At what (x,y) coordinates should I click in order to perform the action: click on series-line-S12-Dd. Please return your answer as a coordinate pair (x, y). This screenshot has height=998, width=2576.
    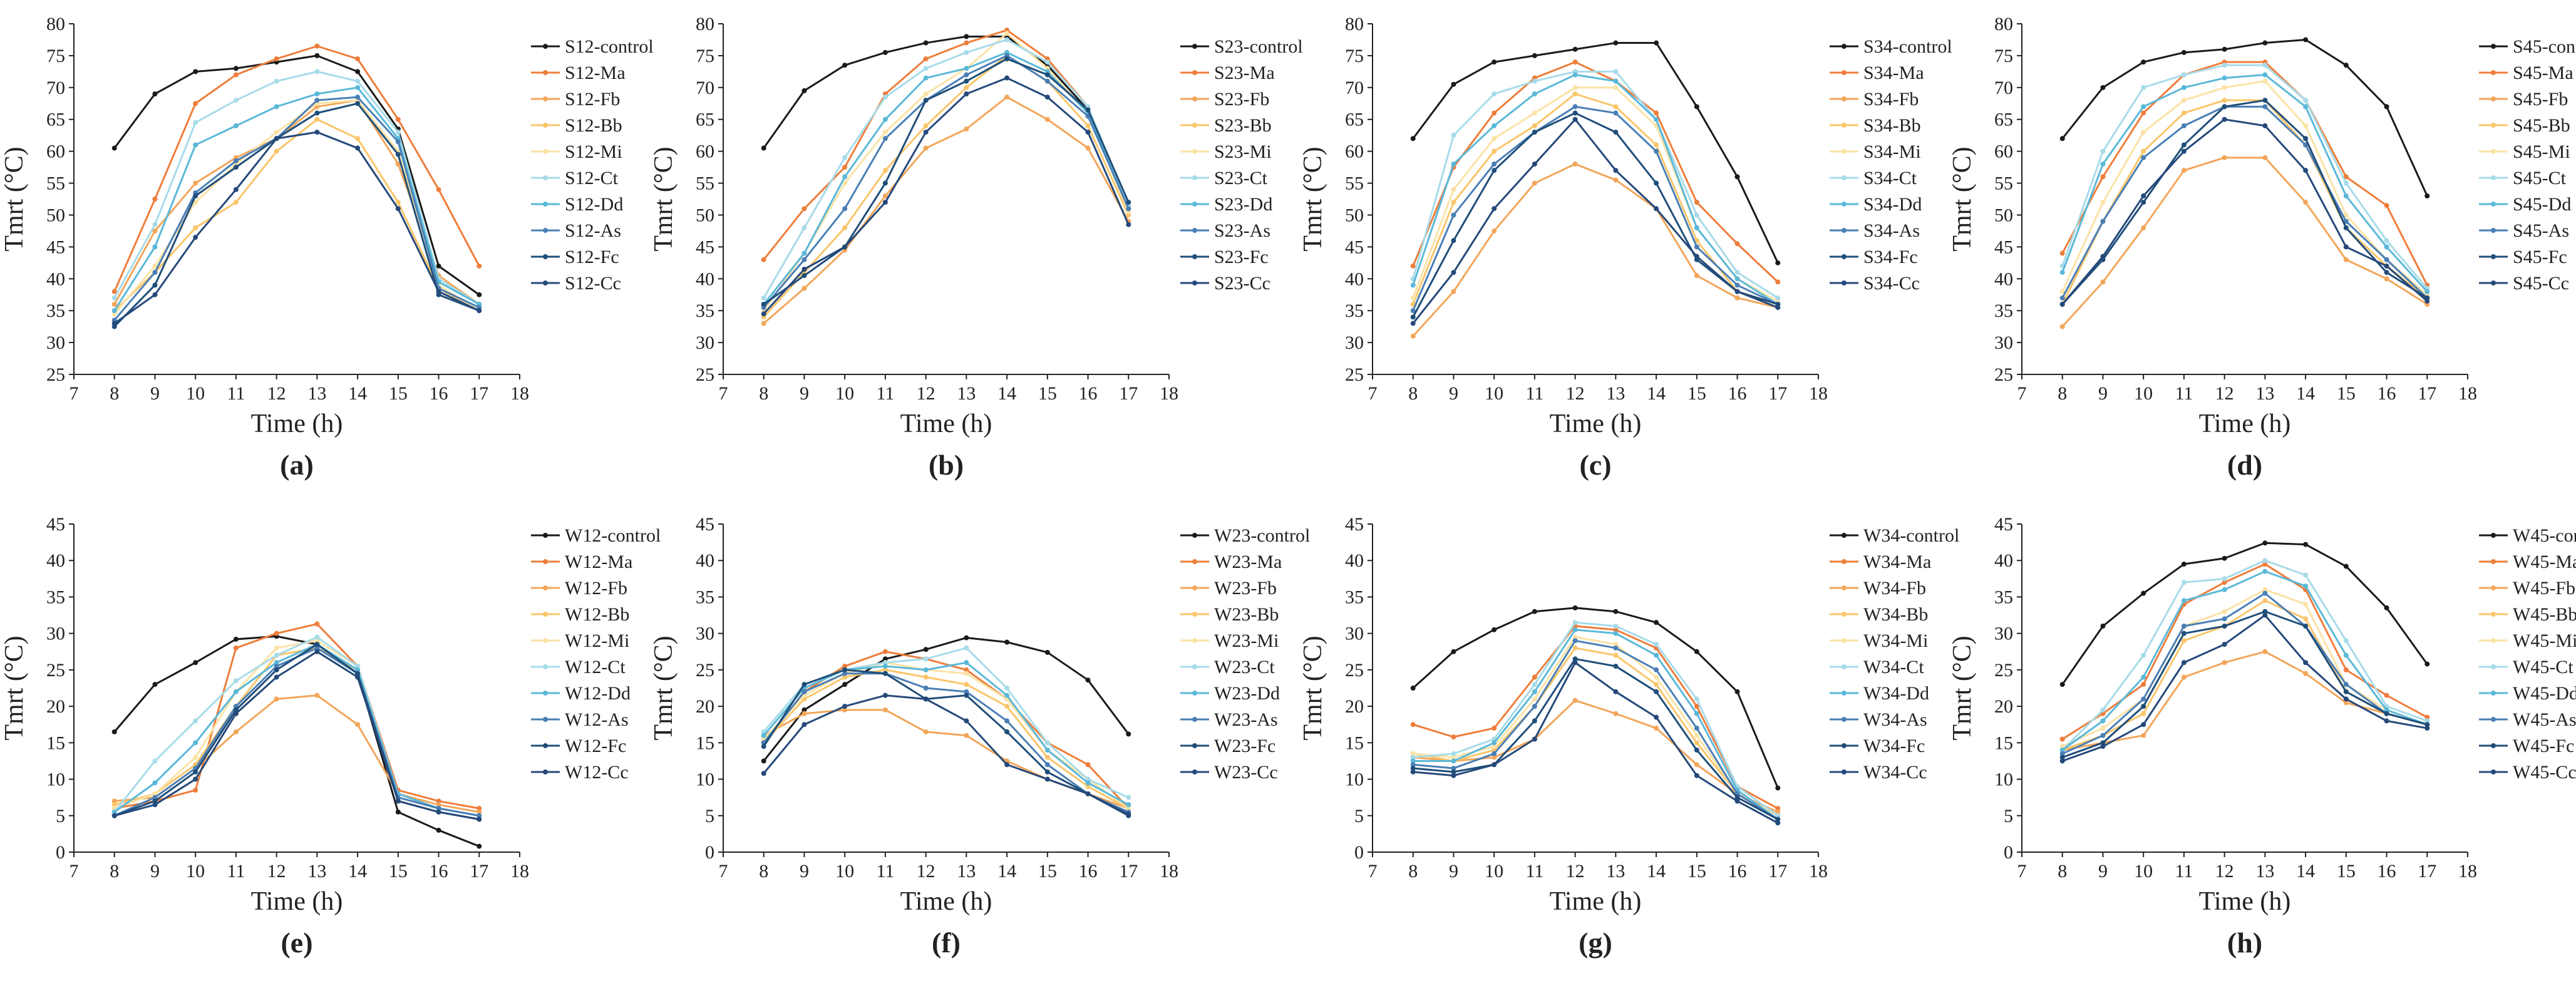
    Looking at the image, I should click on (297, 198).